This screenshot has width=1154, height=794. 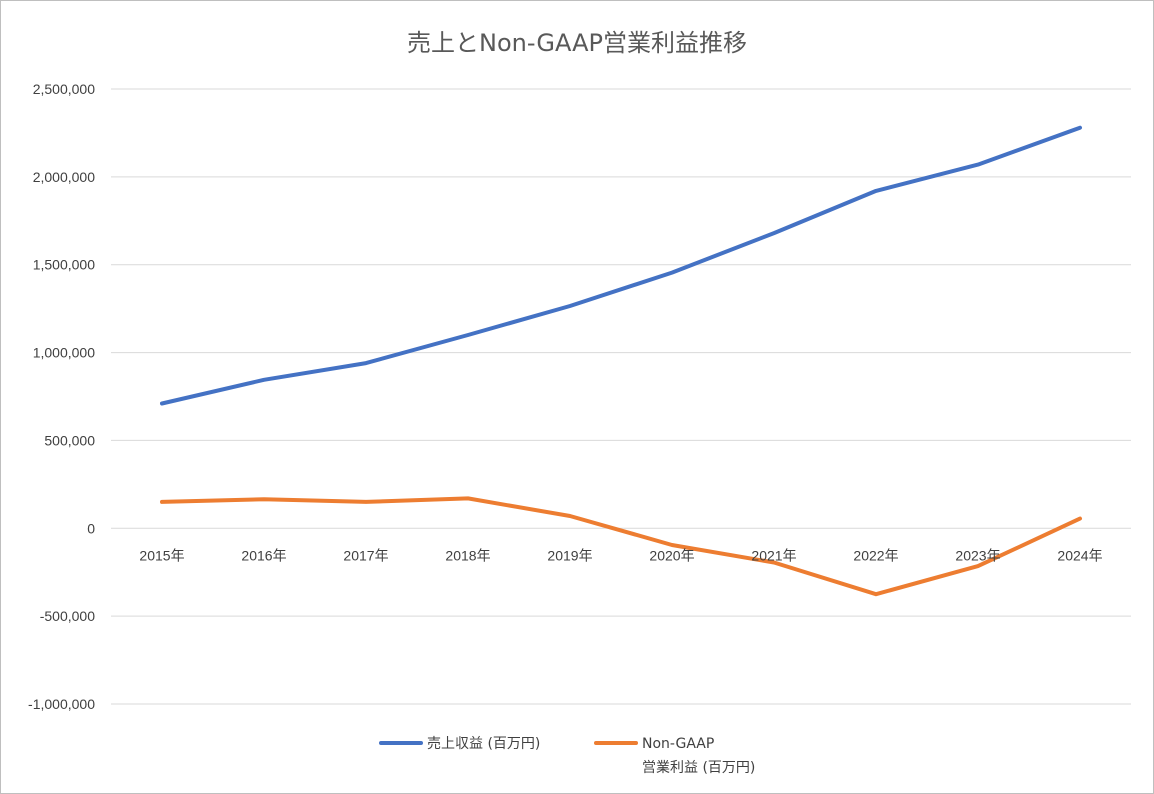 What do you see at coordinates (61, 704) in the screenshot?
I see `y-tick-label: -1,000,000` at bounding box center [61, 704].